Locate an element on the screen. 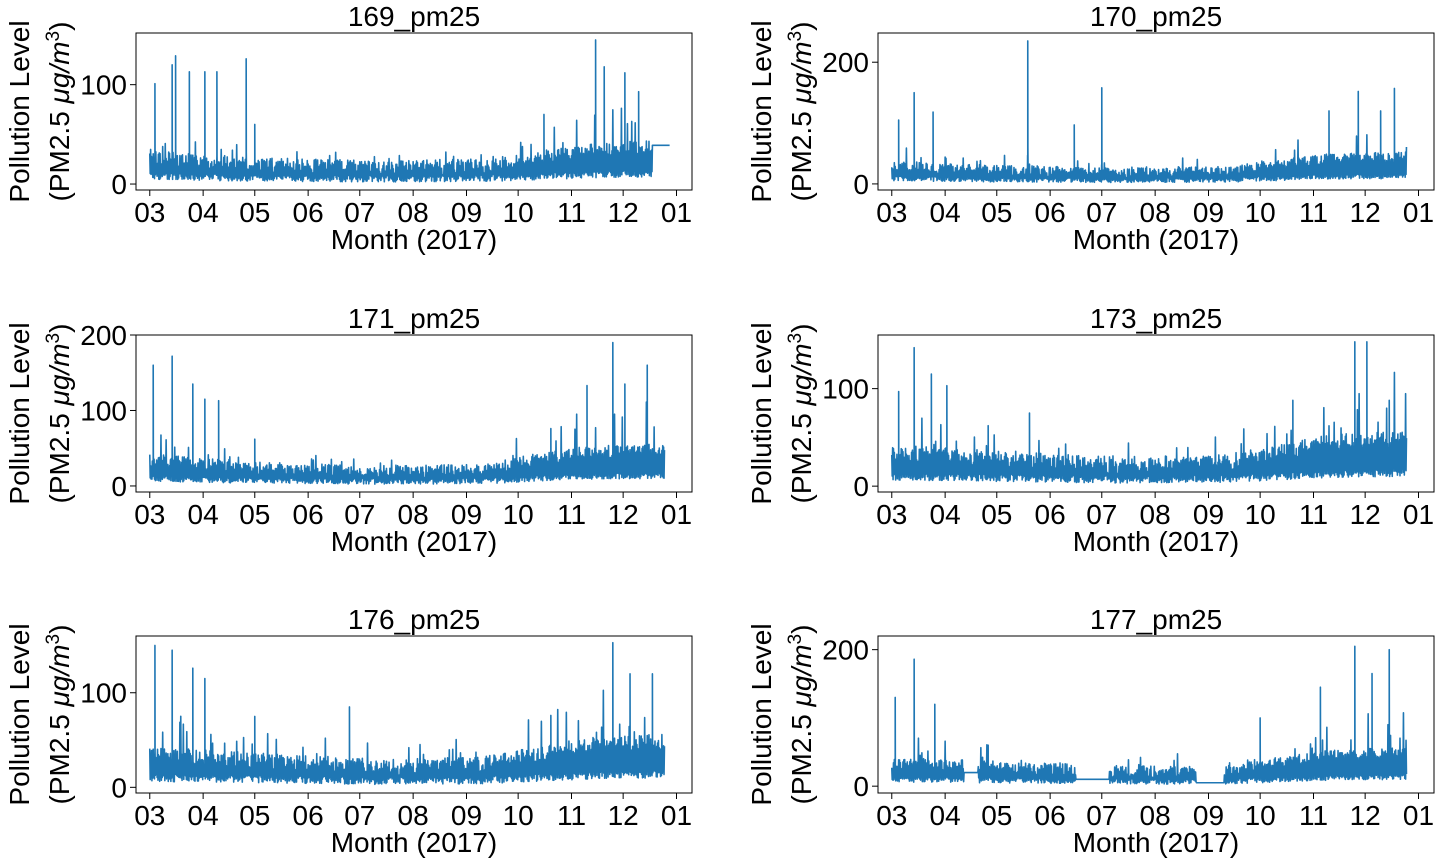 Image resolution: width=1440 pixels, height=864 pixels. chart-title: 171_pm25 is located at coordinates (414, 318).